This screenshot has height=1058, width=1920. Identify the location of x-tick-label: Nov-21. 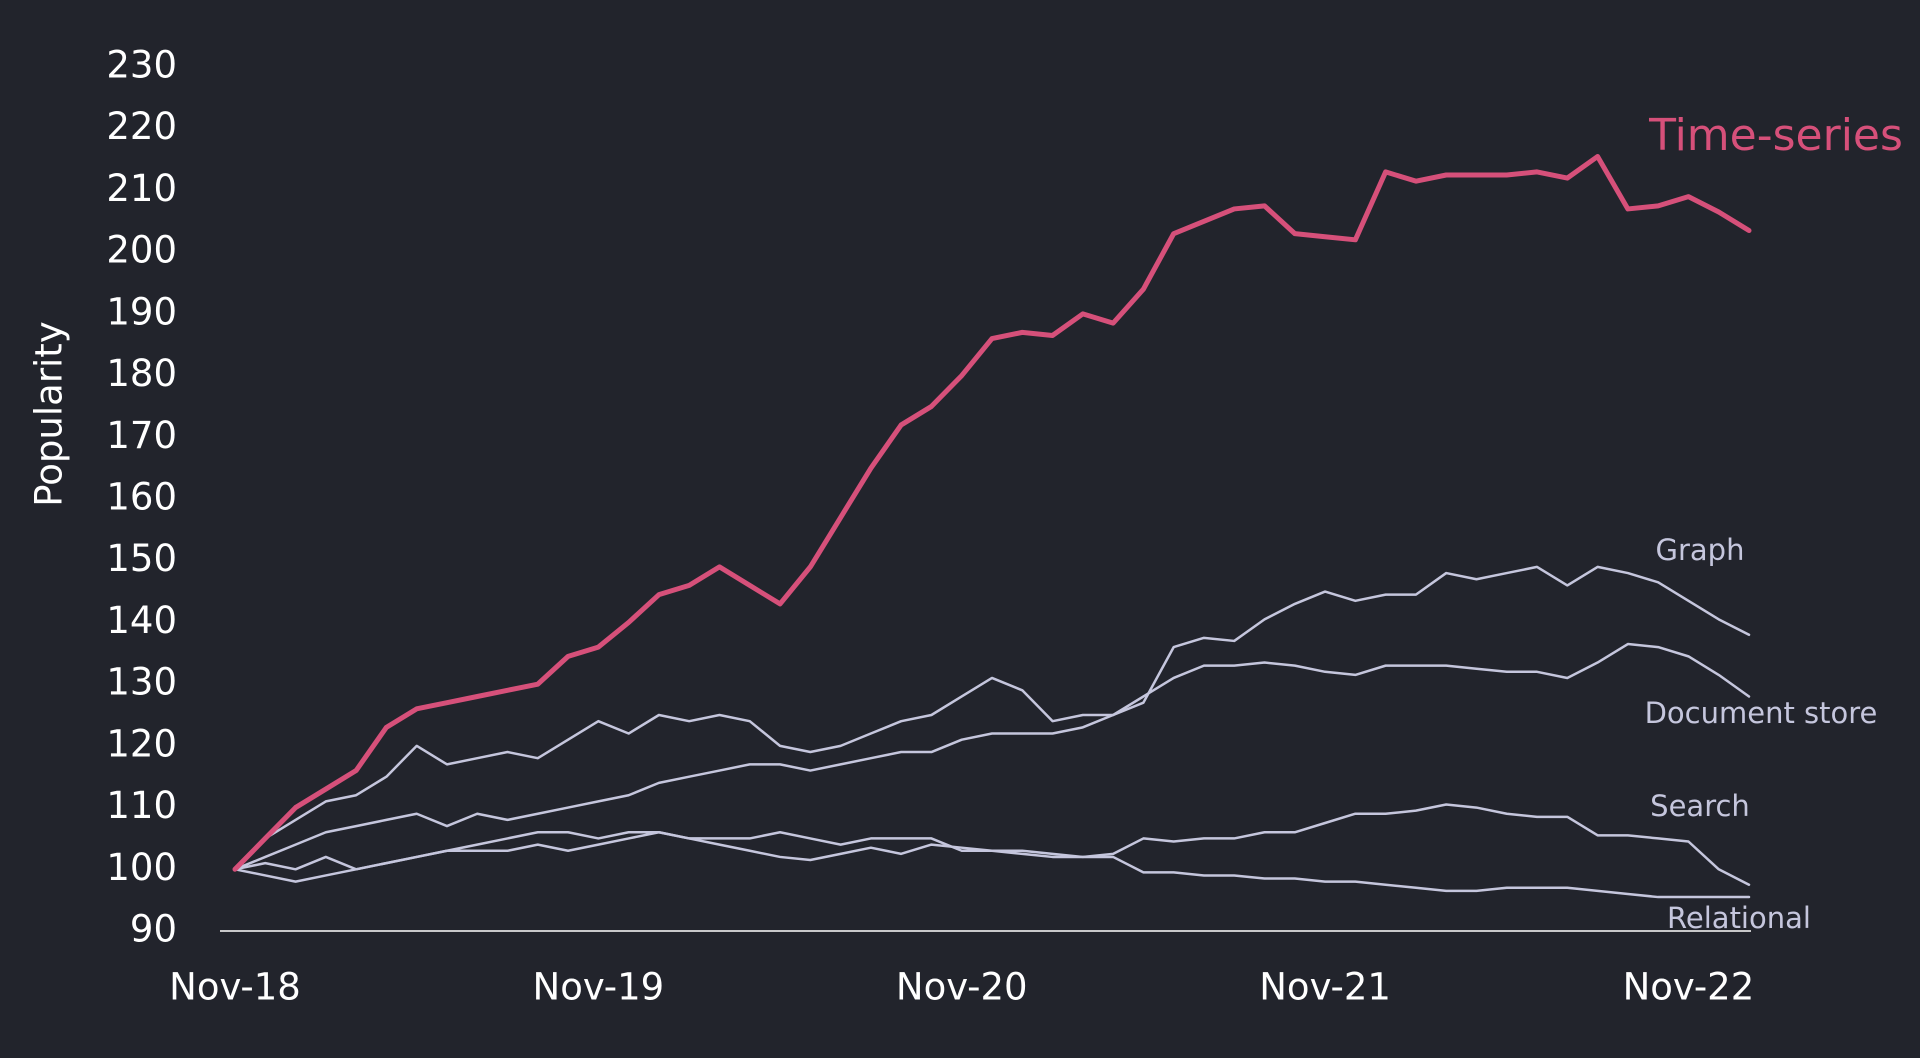
(1325, 987).